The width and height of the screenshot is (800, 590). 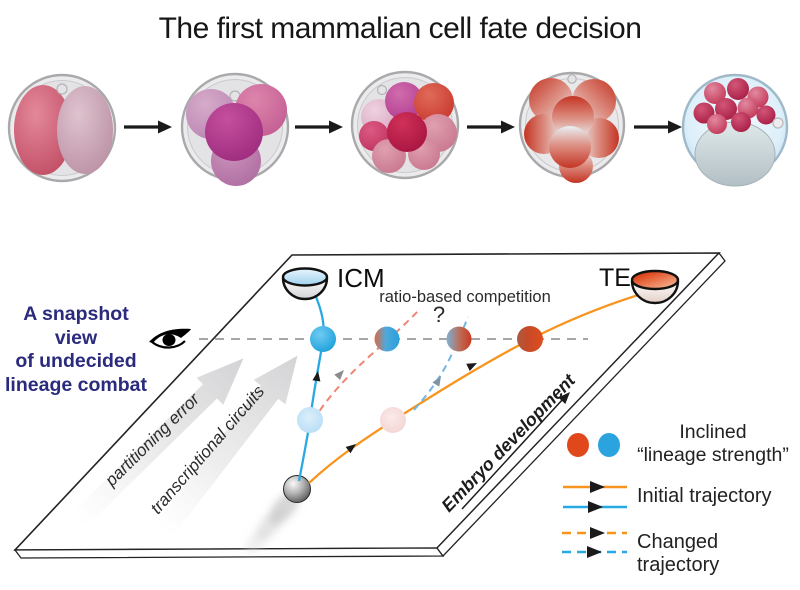 I want to click on legend-changed-trajectory-label: Changed trajectory, so click(x=678, y=553).